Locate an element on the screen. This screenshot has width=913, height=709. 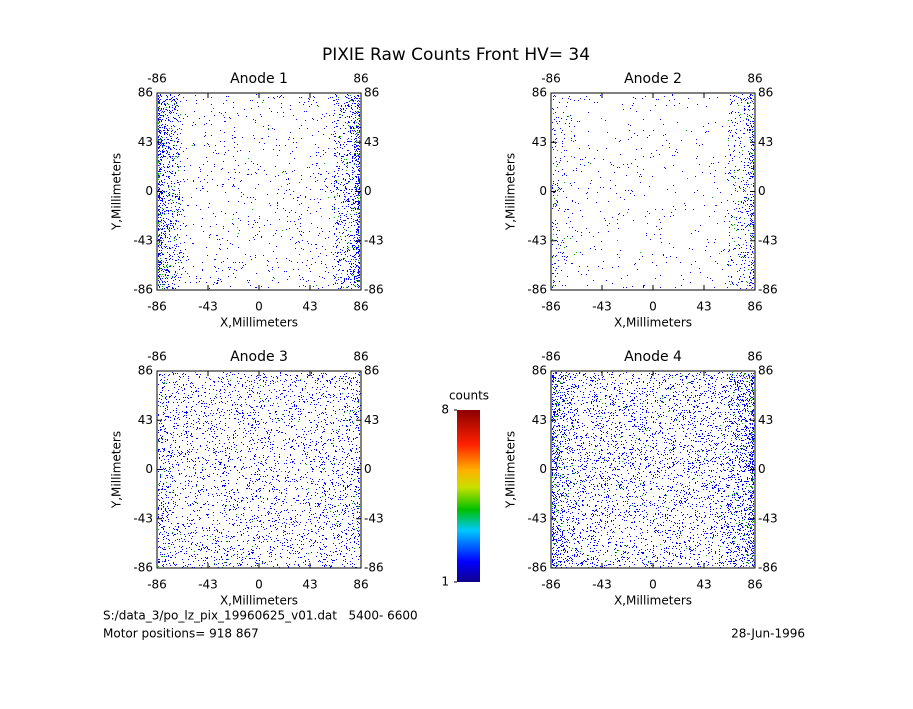
panel-title: Anode 3 is located at coordinates (259, 357).